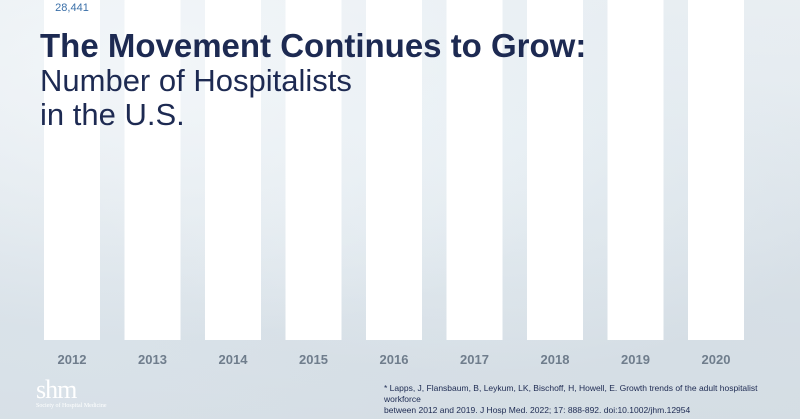  What do you see at coordinates (56, 389) in the screenshot?
I see `logo-mark: shm` at bounding box center [56, 389].